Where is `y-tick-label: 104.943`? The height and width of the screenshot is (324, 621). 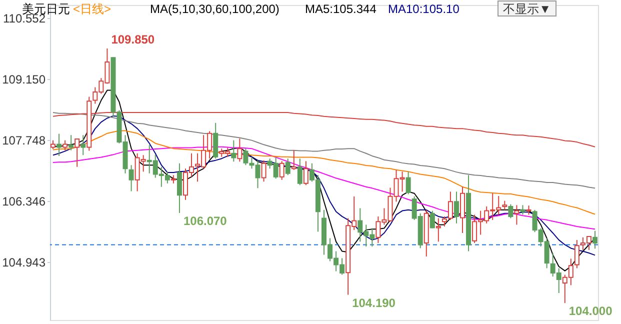
y-tick-label: 104.943 is located at coordinates (24, 263).